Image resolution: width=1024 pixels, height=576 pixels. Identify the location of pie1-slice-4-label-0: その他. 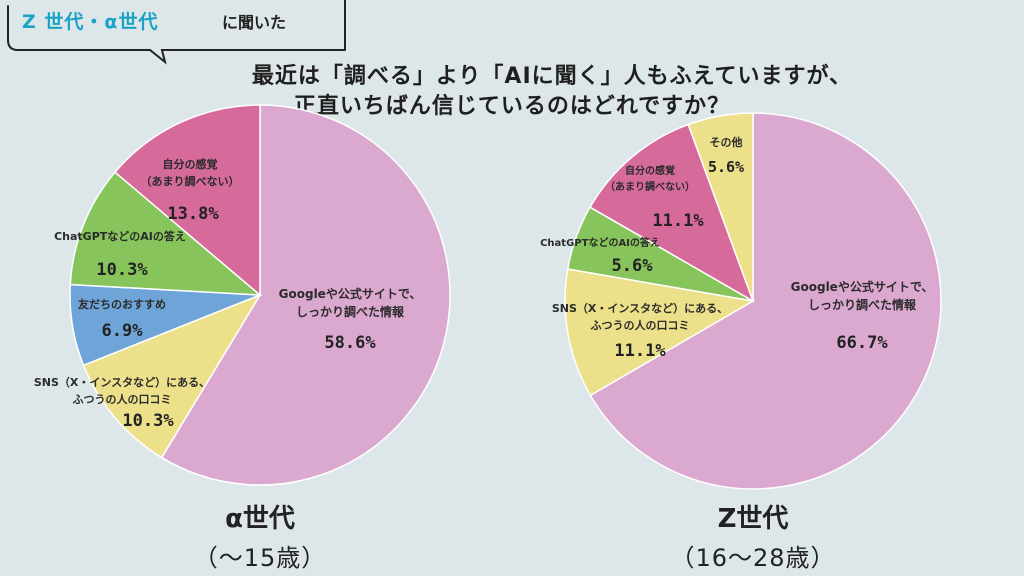
(726, 142).